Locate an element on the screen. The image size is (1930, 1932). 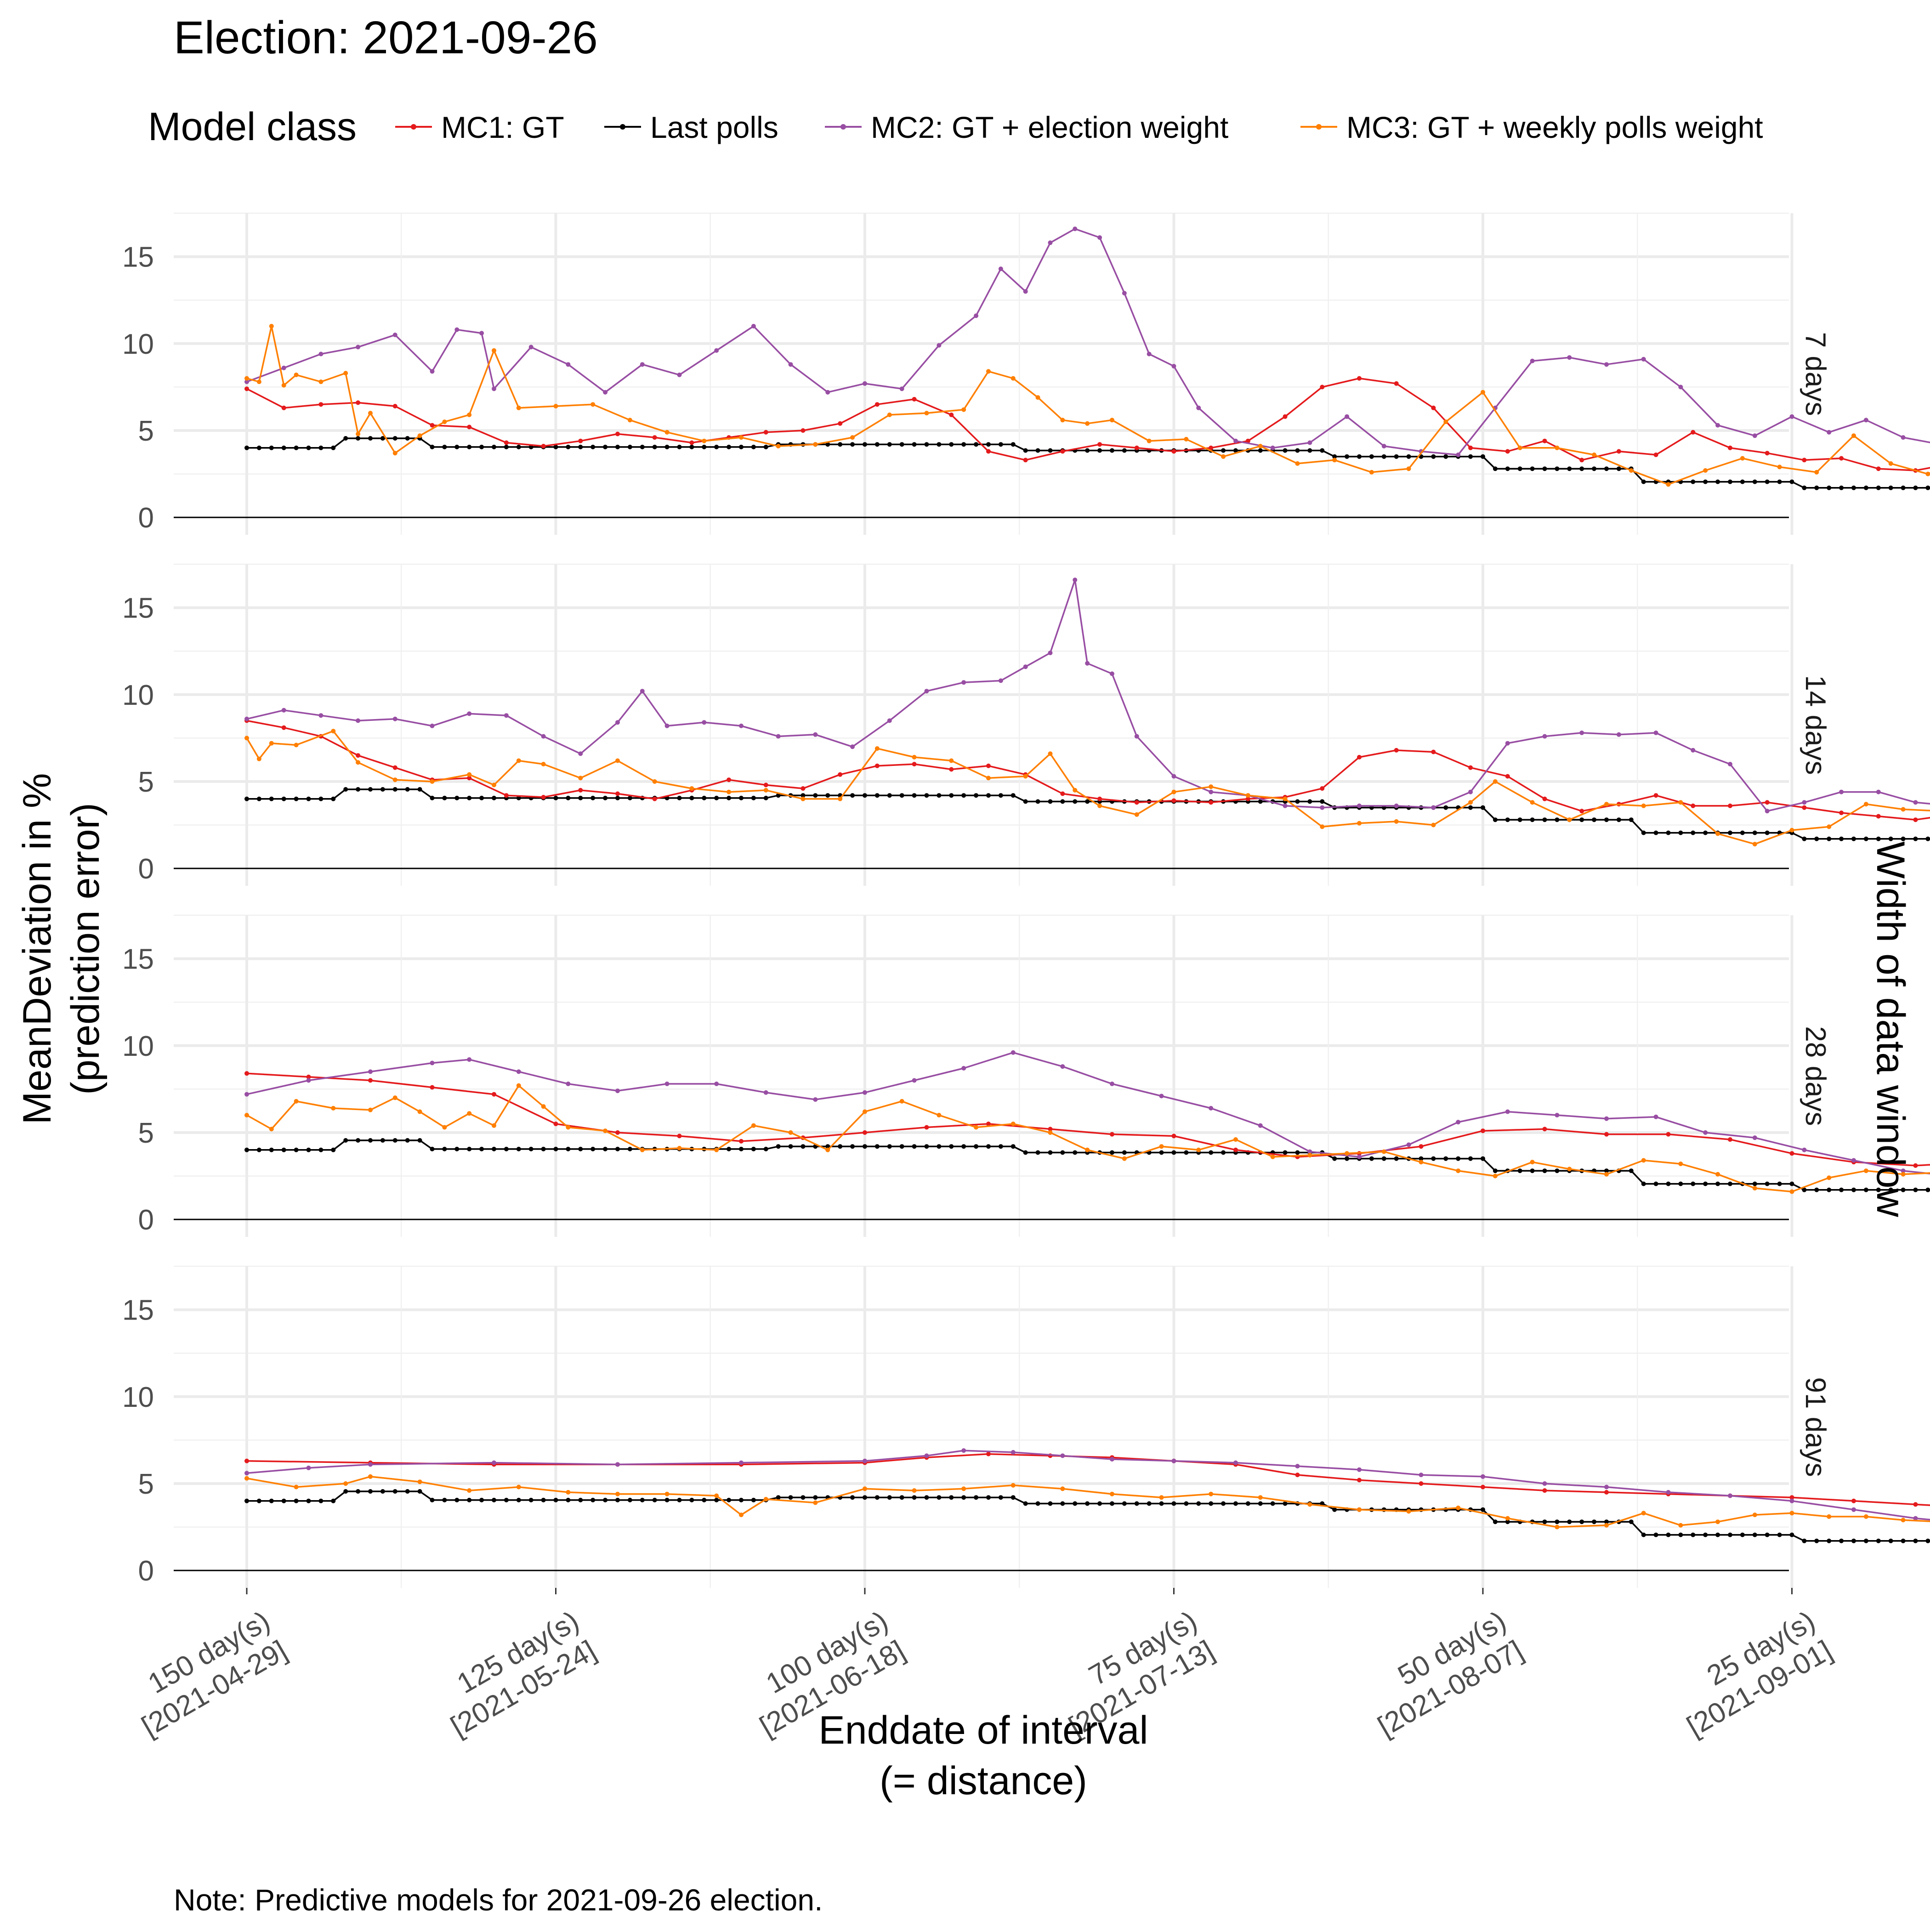
y-tick-label: 0 is located at coordinates (146, 1571).